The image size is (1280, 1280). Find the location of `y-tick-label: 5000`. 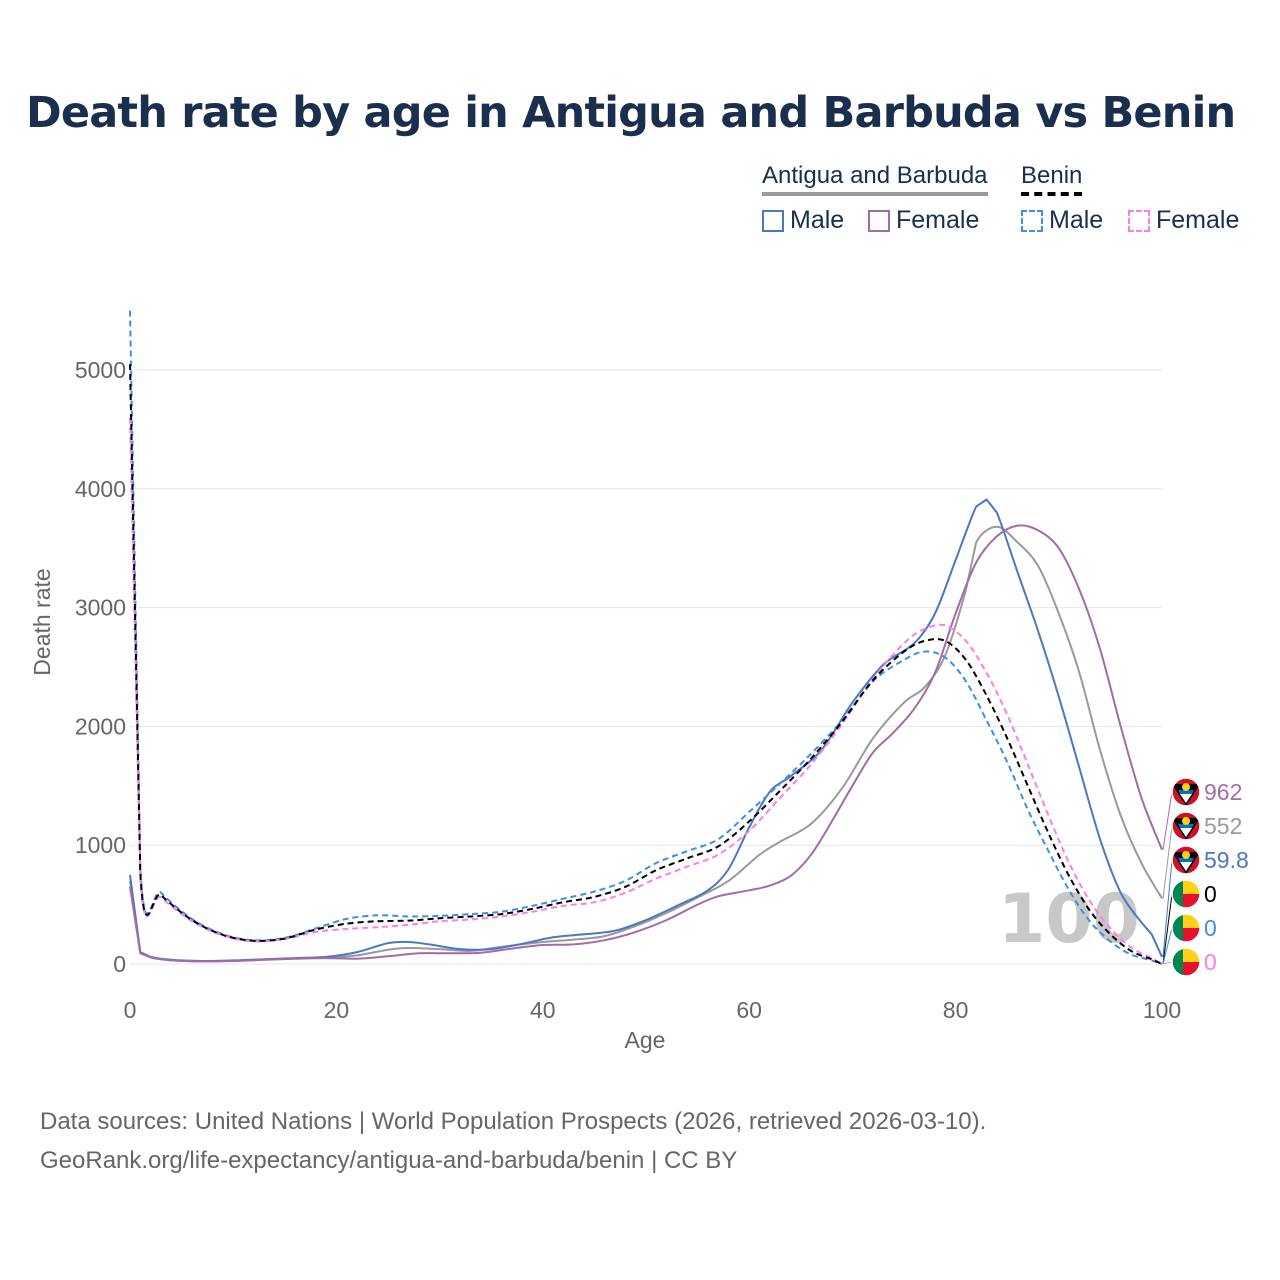

y-tick-label: 5000 is located at coordinates (100, 370).